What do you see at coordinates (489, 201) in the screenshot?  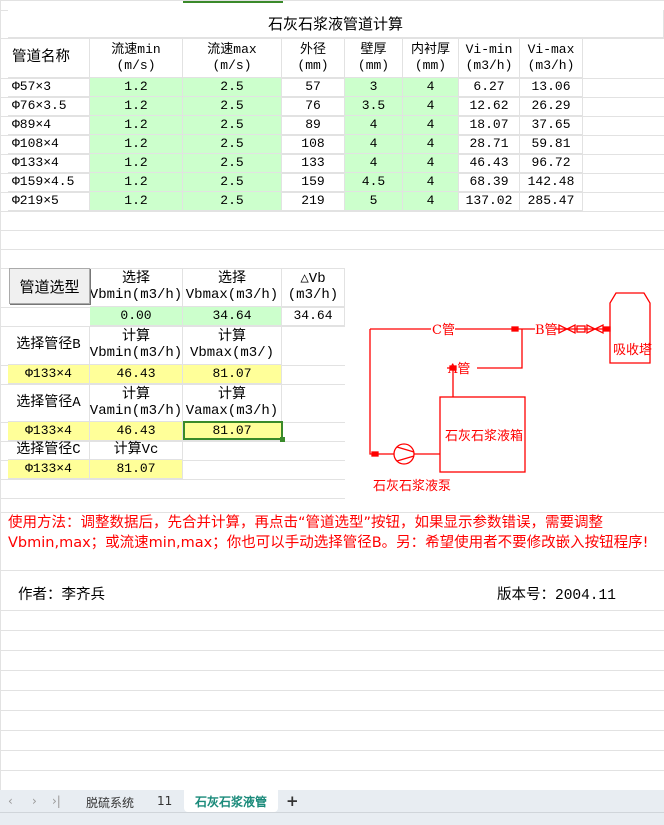 I see `table-cell: 137.02` at bounding box center [489, 201].